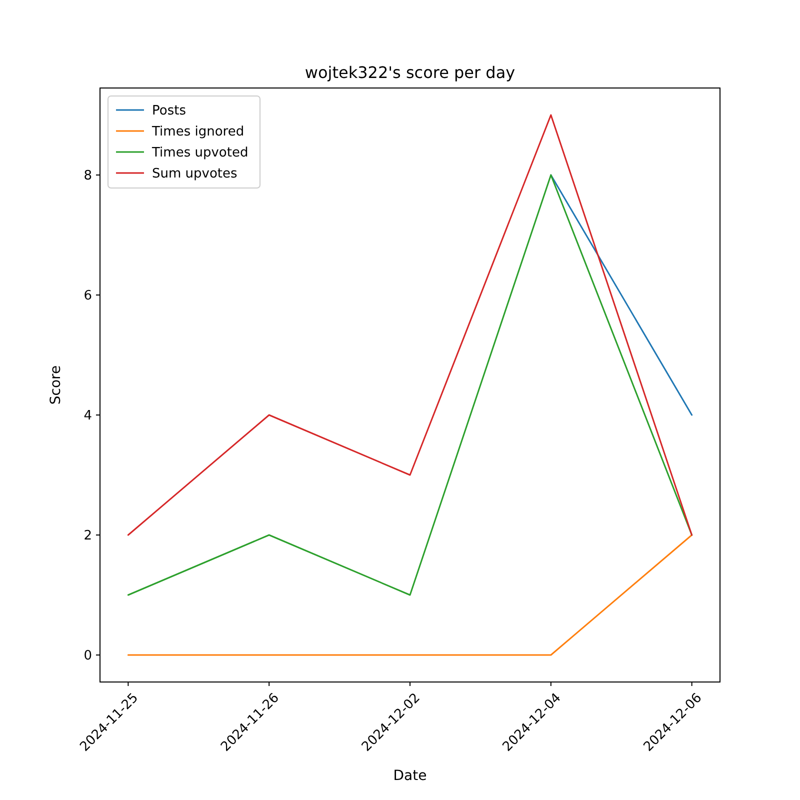  Describe the element at coordinates (169, 111) in the screenshot. I see `legend-label: Posts` at that location.